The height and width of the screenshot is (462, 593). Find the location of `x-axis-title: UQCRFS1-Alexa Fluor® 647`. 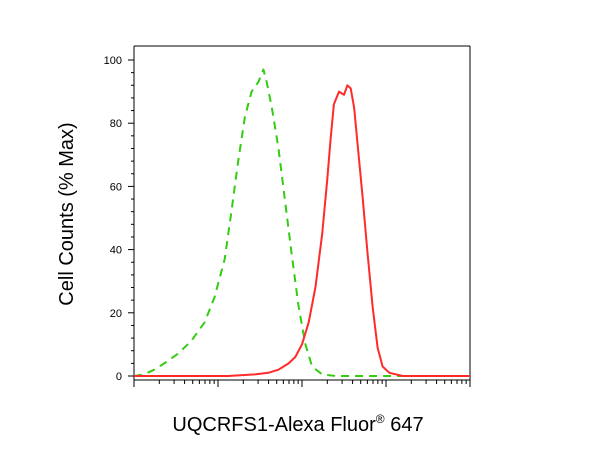

x-axis-title: UQCRFS1-Alexa Fluor® 647 is located at coordinates (297, 424).